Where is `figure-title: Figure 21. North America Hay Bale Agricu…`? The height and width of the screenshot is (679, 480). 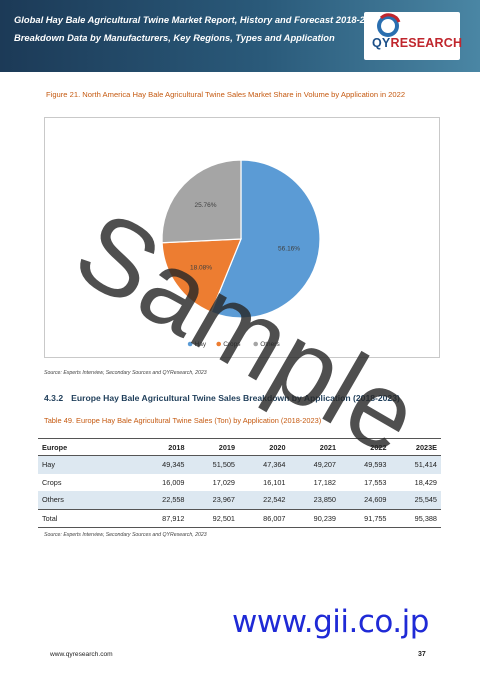
figure-title: Figure 21. North America Hay Bale Agricu… is located at coordinates (226, 94).